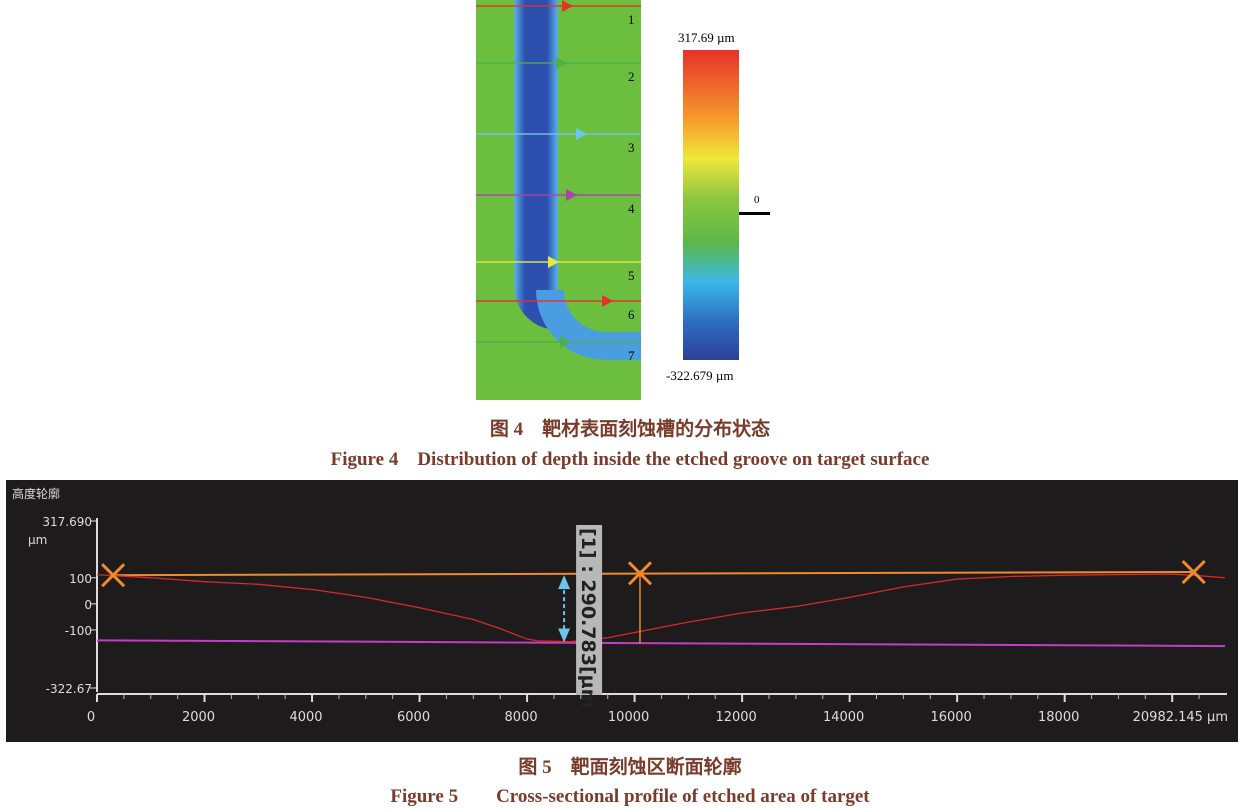  What do you see at coordinates (564, 635) in the screenshot?
I see `arrow-down-icon` at bounding box center [564, 635].